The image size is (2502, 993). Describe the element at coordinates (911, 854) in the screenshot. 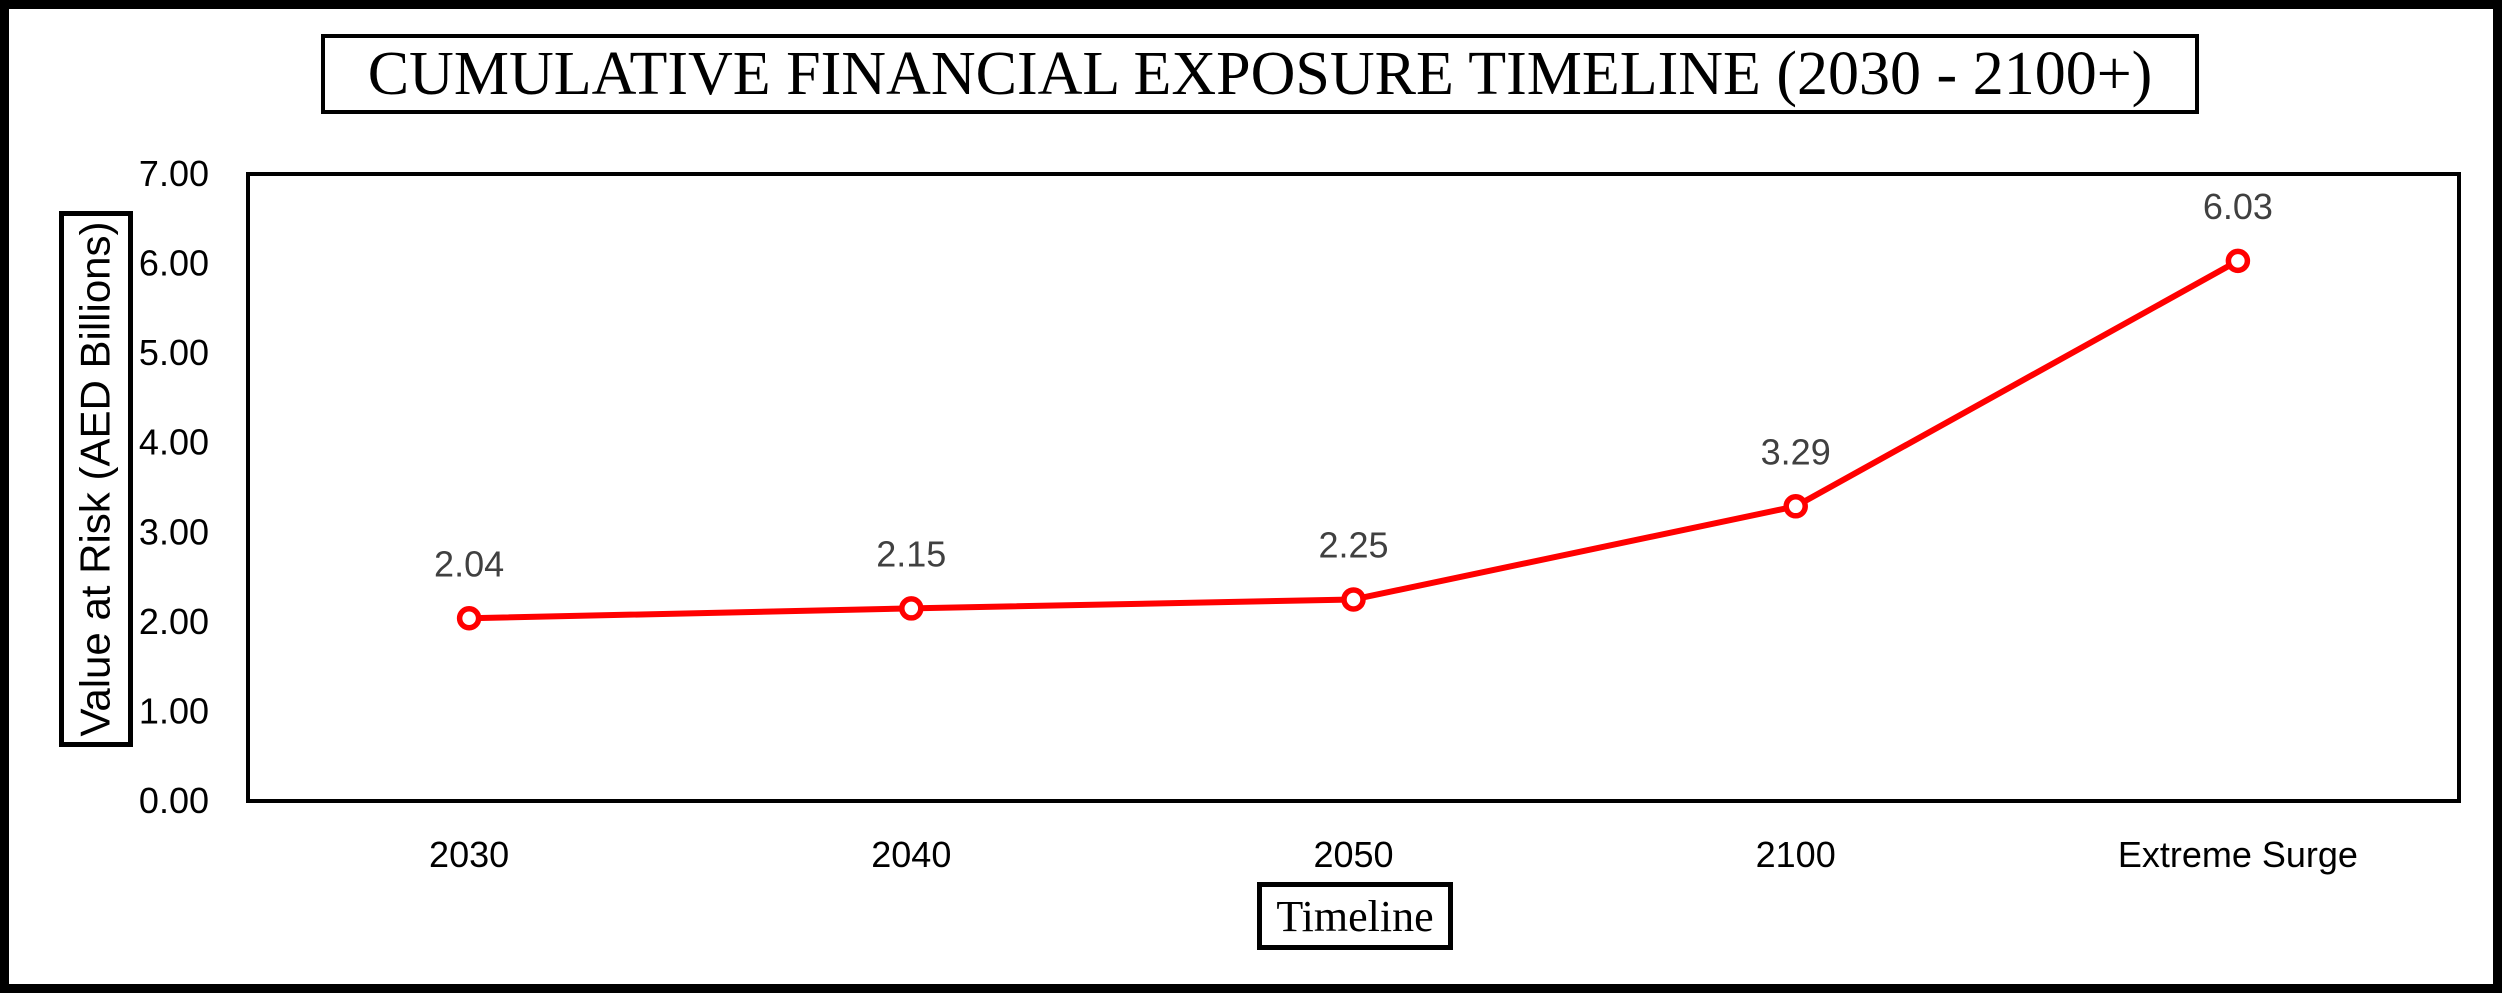

I see `x-tick-label: 2040` at that location.